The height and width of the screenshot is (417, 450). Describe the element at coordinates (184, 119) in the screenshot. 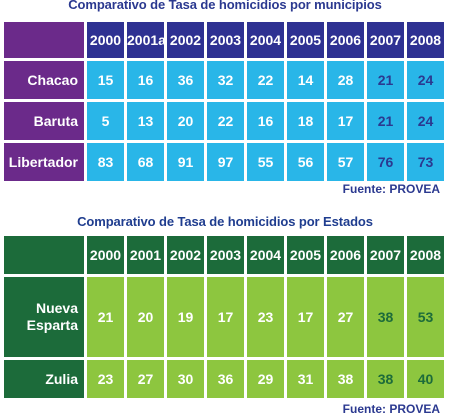

I see `municipios-value-cell: 20` at that location.